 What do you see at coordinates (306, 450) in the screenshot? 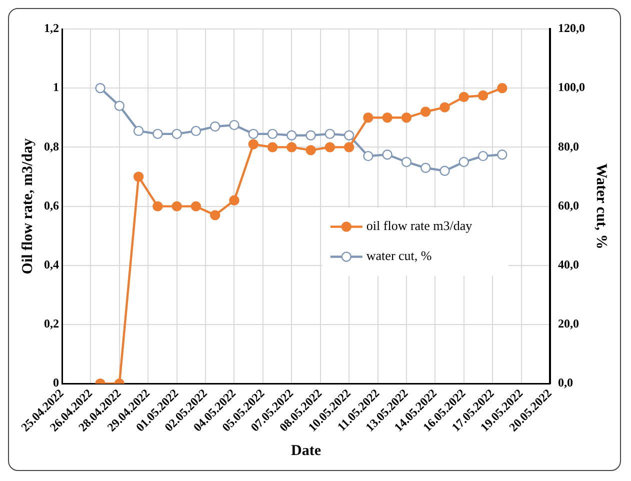
I see `x-axis-title: Date` at bounding box center [306, 450].